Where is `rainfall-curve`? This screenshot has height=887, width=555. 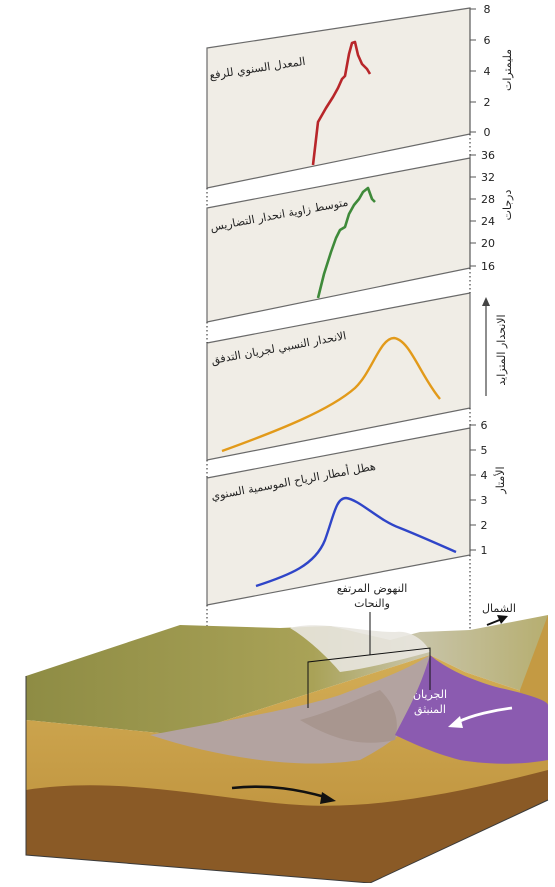
rainfall-curve is located at coordinates (356, 542).